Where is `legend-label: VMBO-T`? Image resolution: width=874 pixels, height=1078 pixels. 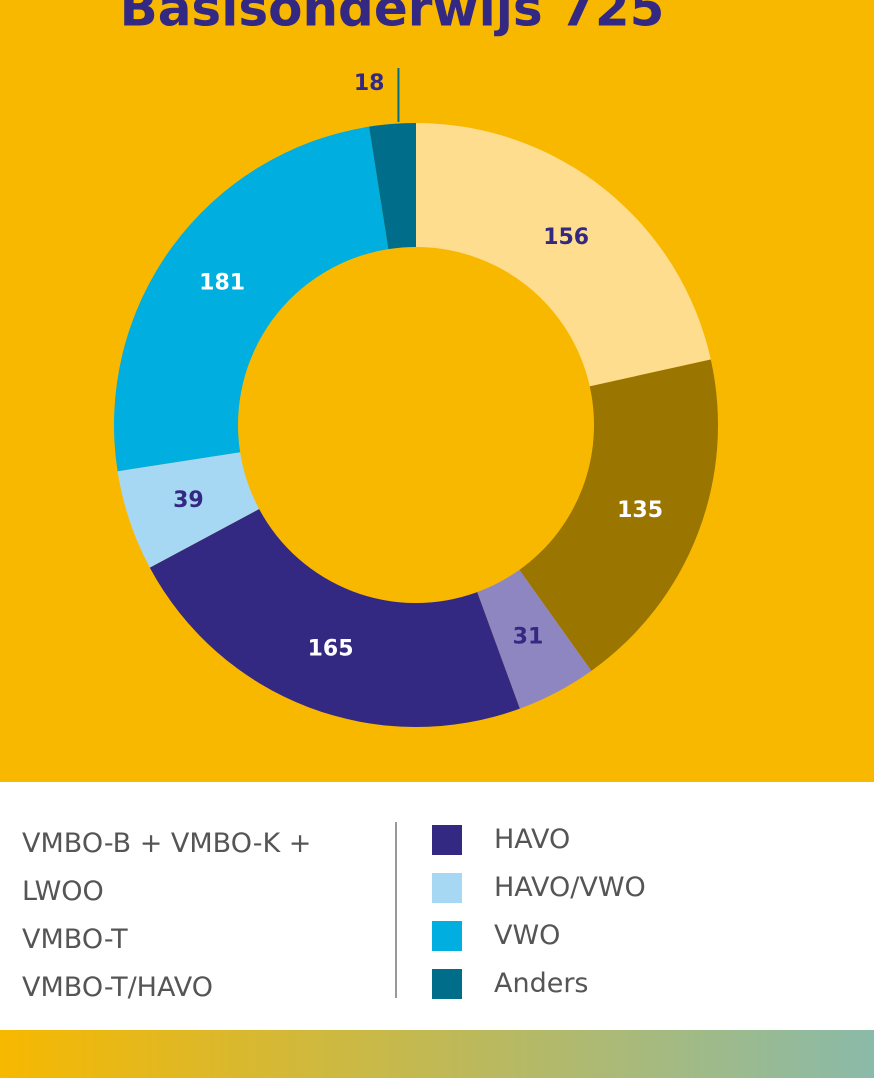
legend-label: VMBO-T is located at coordinates (75, 939).